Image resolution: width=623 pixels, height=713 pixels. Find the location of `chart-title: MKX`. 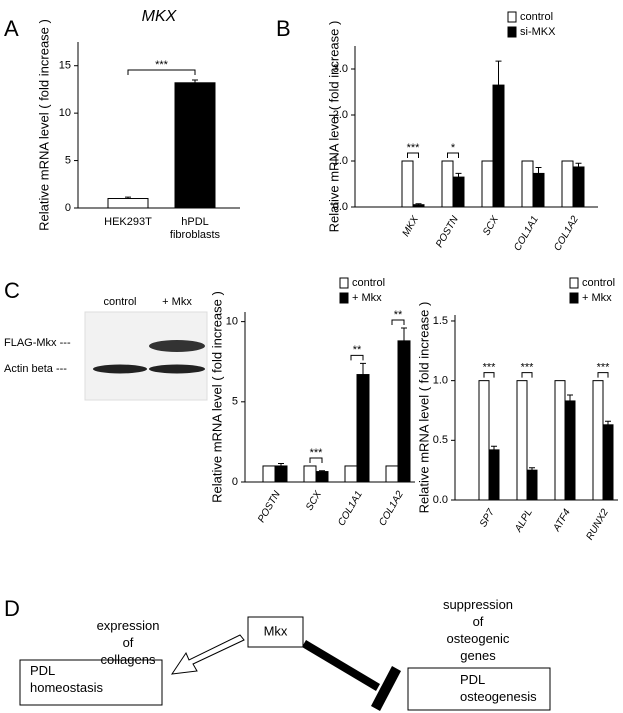

chart-title: MKX is located at coordinates (160, 16).